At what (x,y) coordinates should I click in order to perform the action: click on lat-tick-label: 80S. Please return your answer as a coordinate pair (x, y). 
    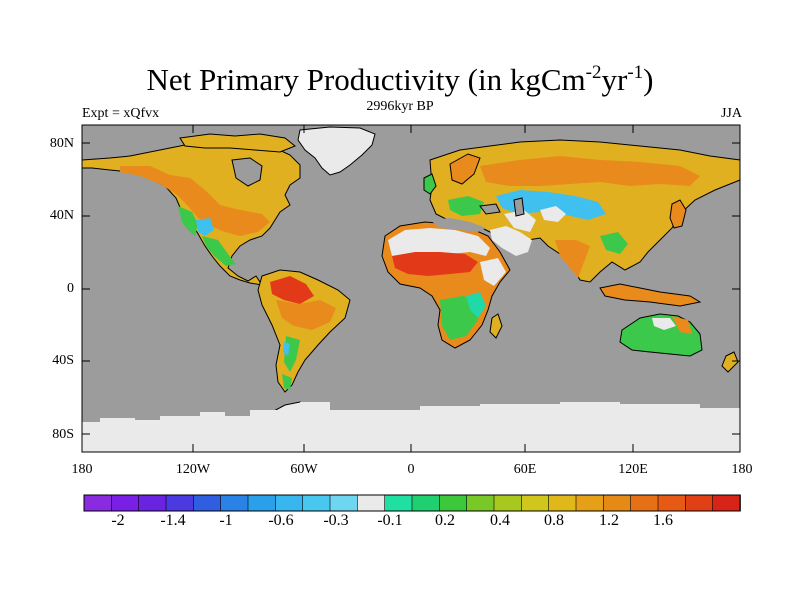
    Looking at the image, I should click on (63, 434).